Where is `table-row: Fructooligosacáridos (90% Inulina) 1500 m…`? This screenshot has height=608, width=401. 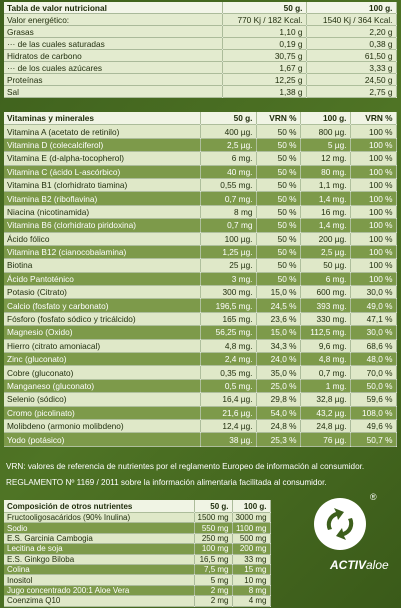 table-row: Fructooligosacáridos (90% Inulina) 1500 m… is located at coordinates (137, 518).